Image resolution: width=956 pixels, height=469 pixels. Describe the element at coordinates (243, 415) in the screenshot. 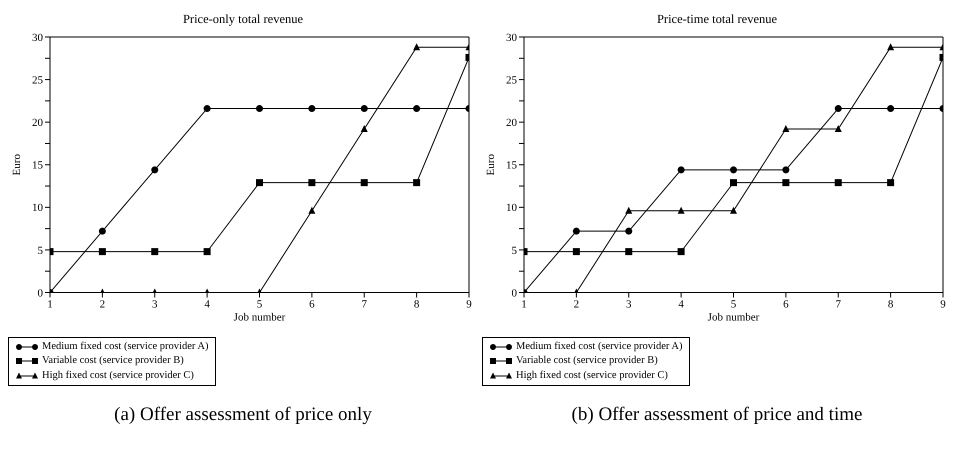

I see `text: (a) Offer assessment of price only` at that location.